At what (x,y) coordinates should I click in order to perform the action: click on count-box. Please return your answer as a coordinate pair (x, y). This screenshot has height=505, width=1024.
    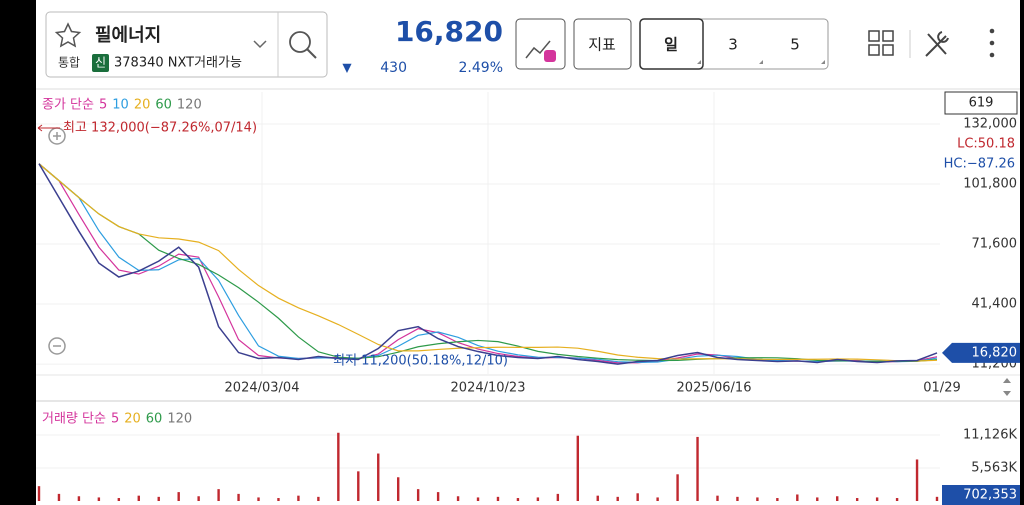
    Looking at the image, I should click on (981, 103).